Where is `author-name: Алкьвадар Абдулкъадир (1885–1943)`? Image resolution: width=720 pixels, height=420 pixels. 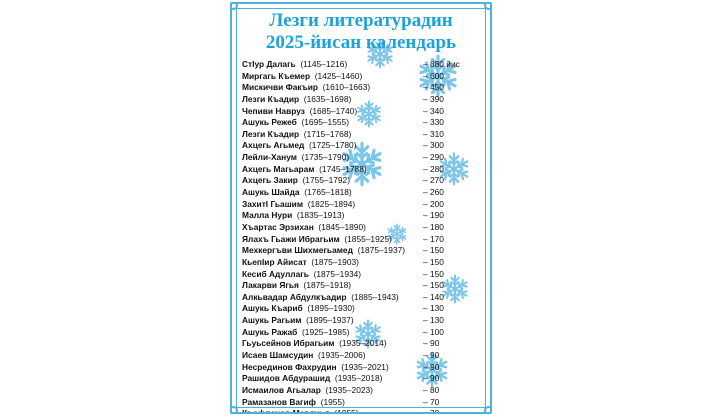 author-name: Алкьвадар Абдулкъадир (1885–1943) is located at coordinates (320, 298).